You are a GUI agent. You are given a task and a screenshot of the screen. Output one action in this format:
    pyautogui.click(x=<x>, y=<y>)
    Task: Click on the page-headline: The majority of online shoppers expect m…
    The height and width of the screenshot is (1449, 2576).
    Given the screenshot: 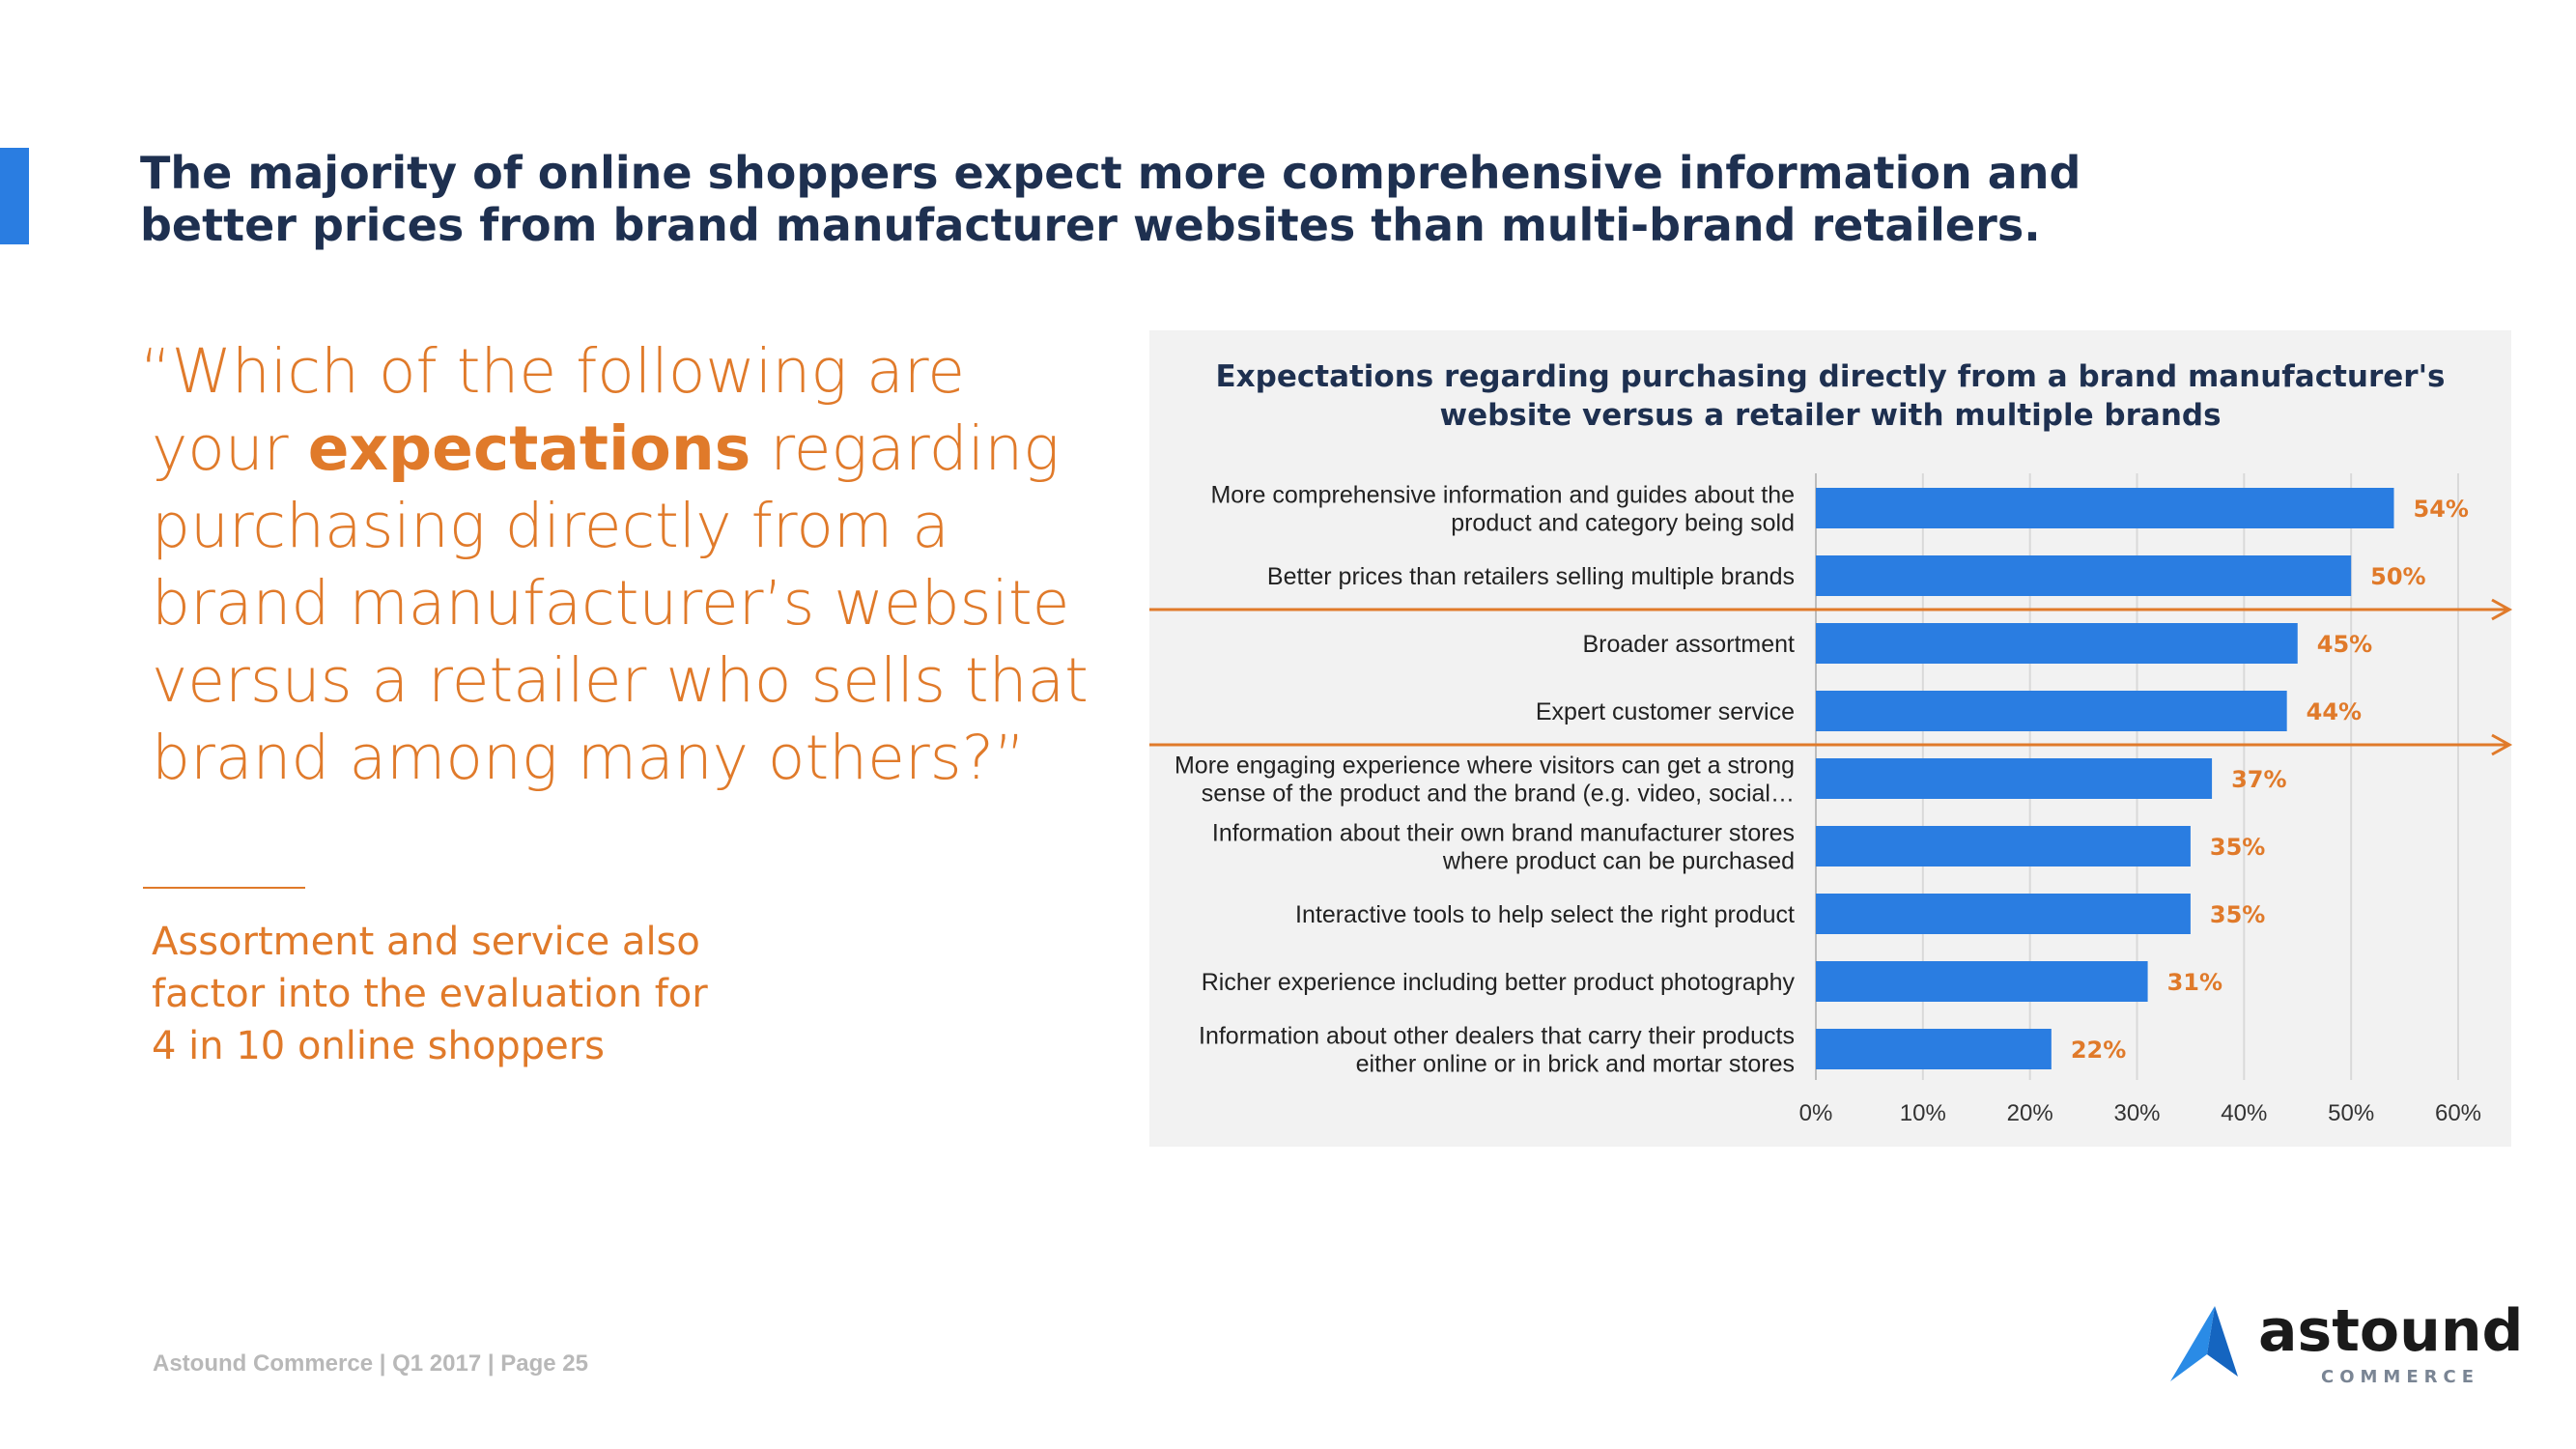 What is the action you would take?
    pyautogui.click(x=1110, y=199)
    